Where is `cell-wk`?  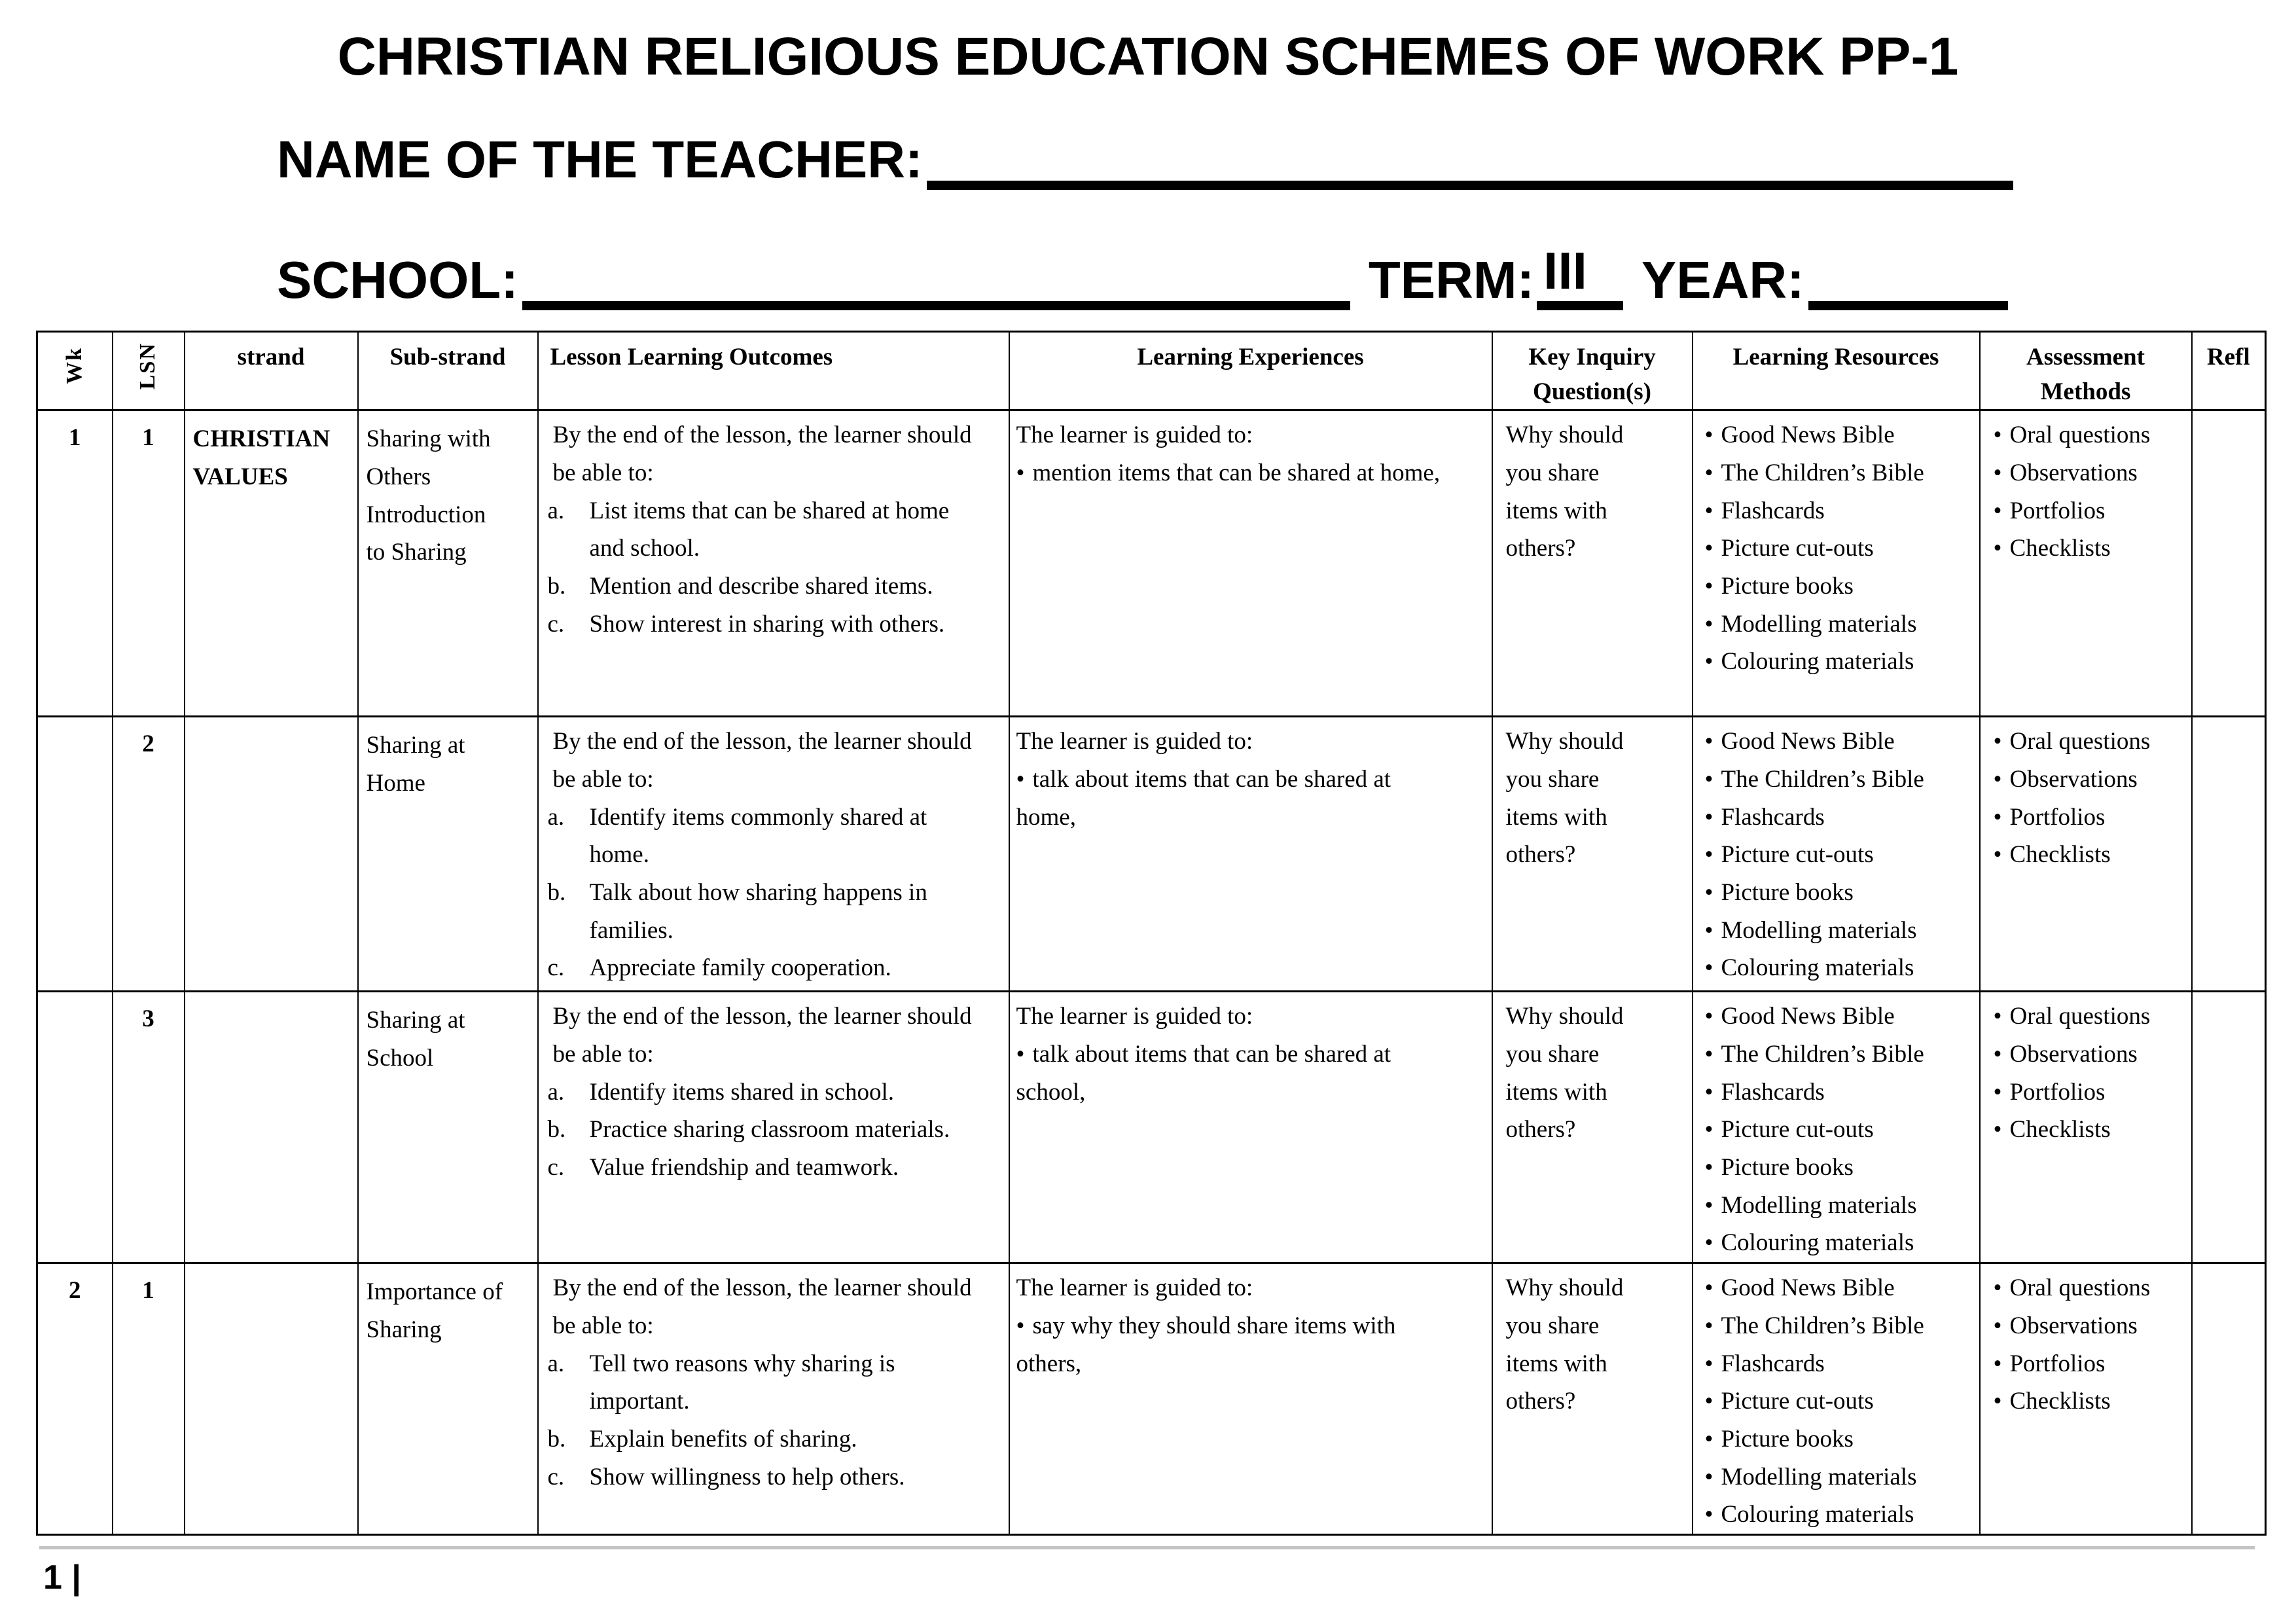
cell-wk is located at coordinates (74, 853).